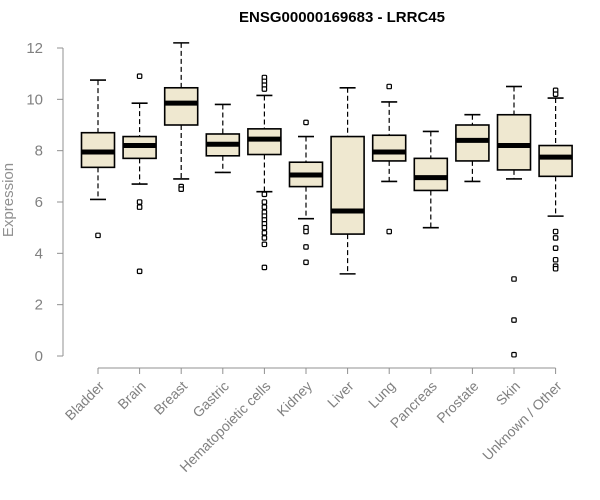 The width and height of the screenshot is (600, 500). I want to click on box-hematopoietic-cells, so click(264, 172).